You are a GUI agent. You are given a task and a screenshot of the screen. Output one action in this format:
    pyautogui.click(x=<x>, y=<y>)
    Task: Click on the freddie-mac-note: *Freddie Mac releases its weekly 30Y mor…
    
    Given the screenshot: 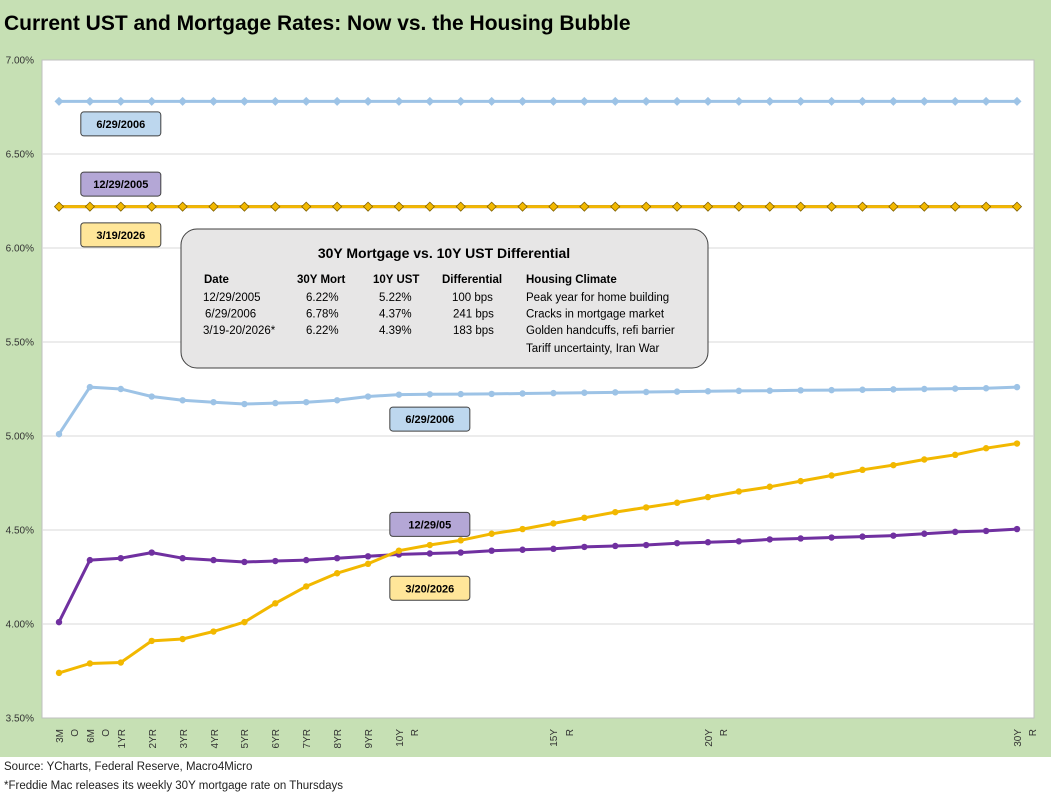 What is the action you would take?
    pyautogui.click(x=173, y=786)
    